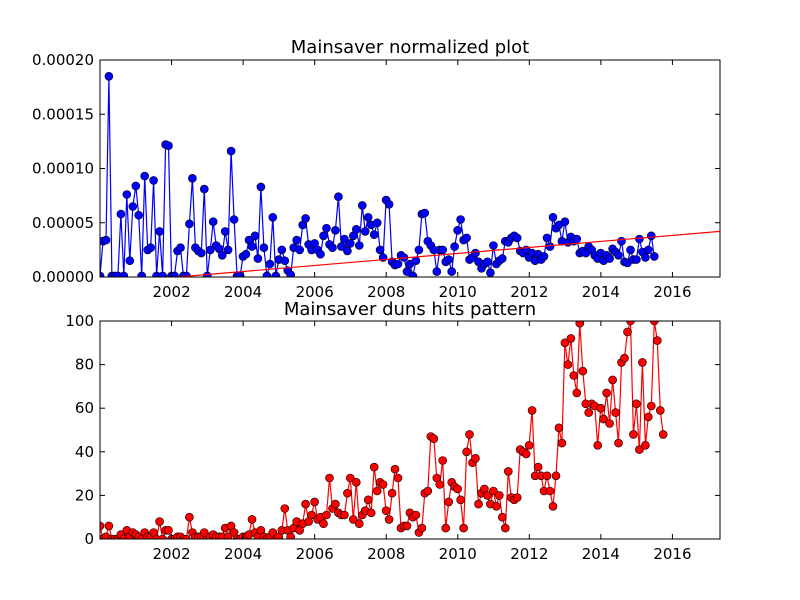 The height and width of the screenshot is (600, 800). Describe the element at coordinates (84, 452) in the screenshot. I see `duns-hits-y-tick-label-2: 40` at that location.